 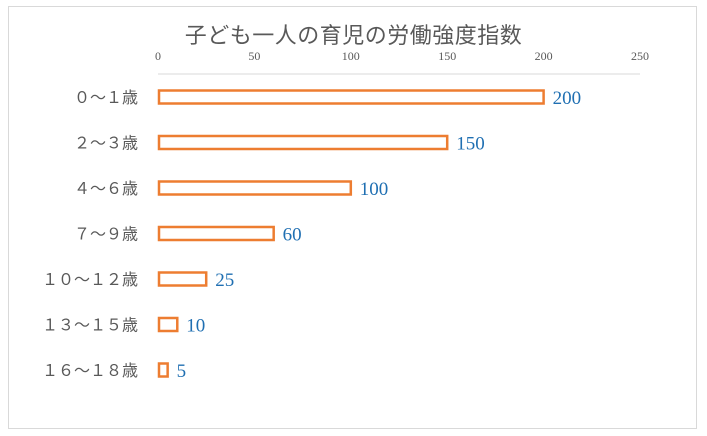 I want to click on x-tick-label: 100, so click(x=351, y=56).